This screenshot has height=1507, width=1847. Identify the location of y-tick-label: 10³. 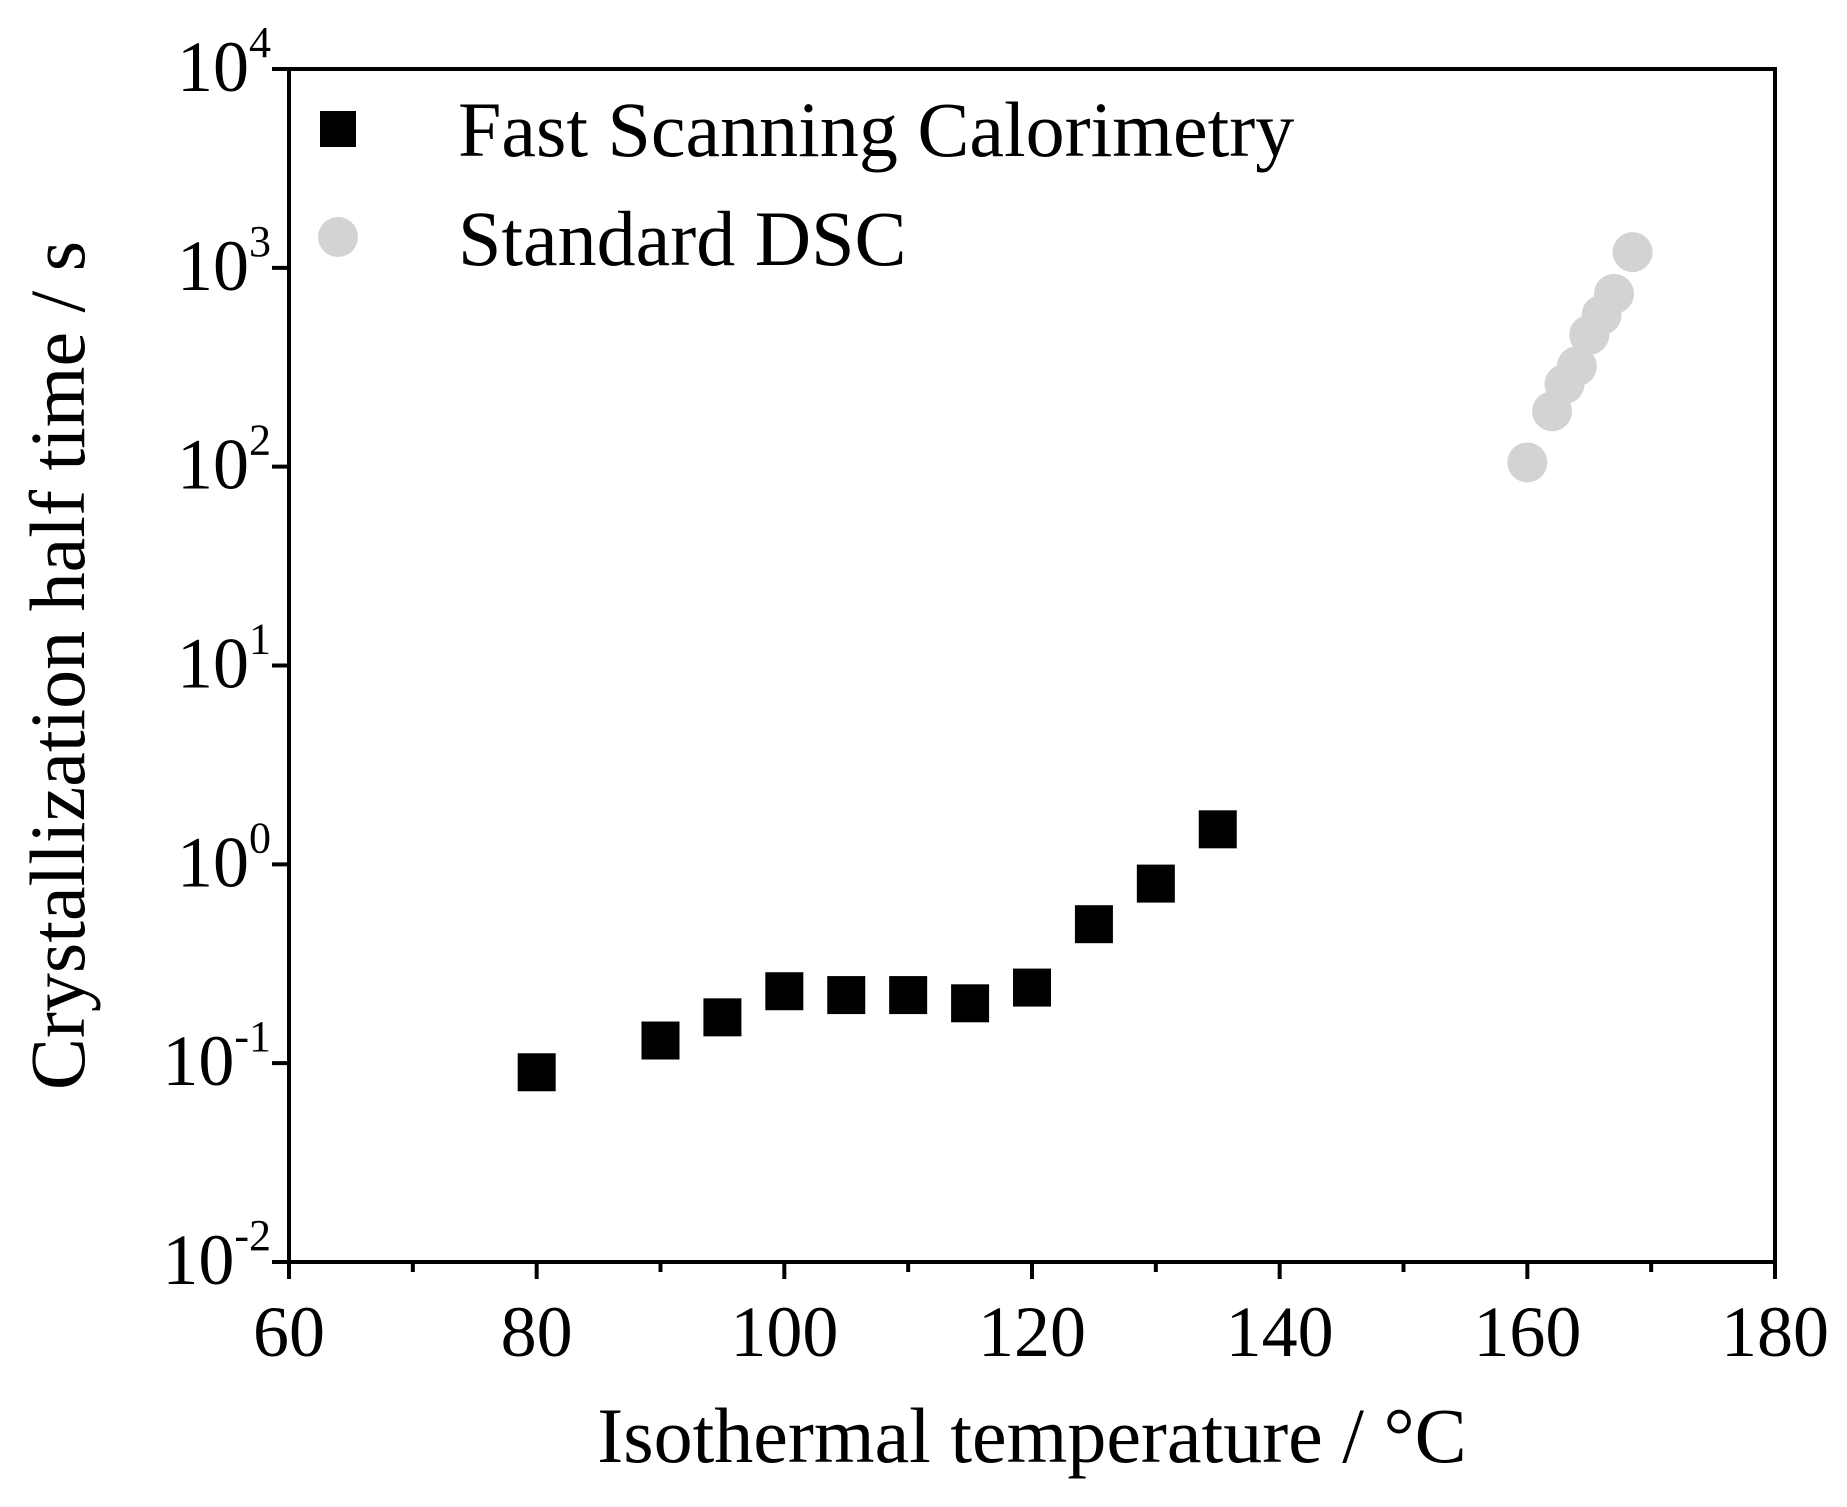
(224, 261).